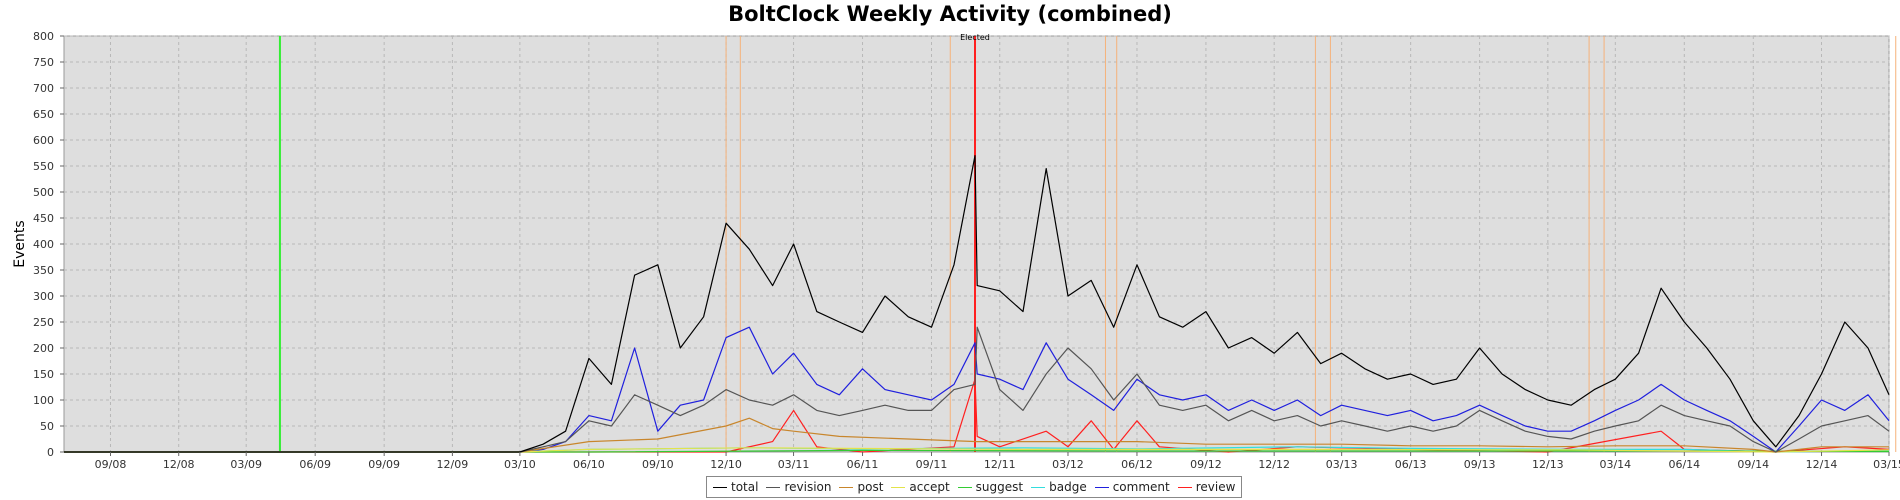 The image size is (1900, 500). I want to click on x-tick-label: 09/09, so click(384, 464).